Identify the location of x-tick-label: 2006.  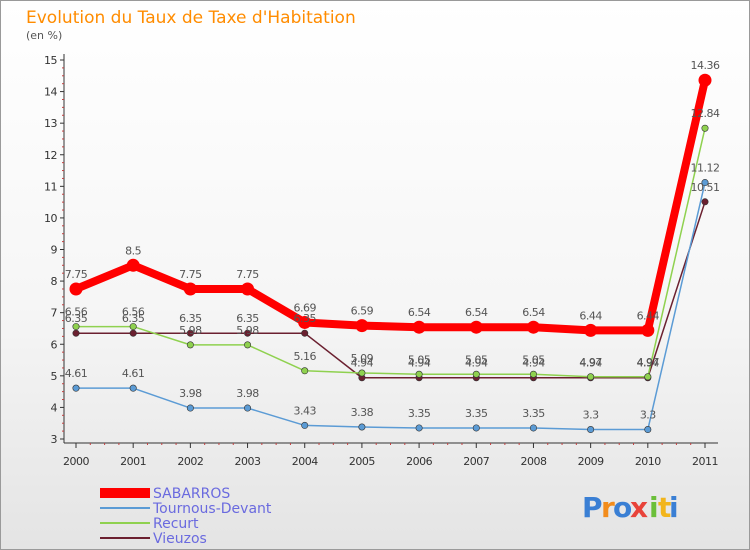
(419, 461).